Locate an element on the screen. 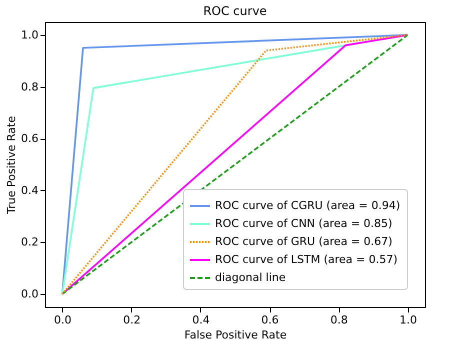 The height and width of the screenshot is (363, 474). y-tick-label: 0.0 is located at coordinates (29, 294).